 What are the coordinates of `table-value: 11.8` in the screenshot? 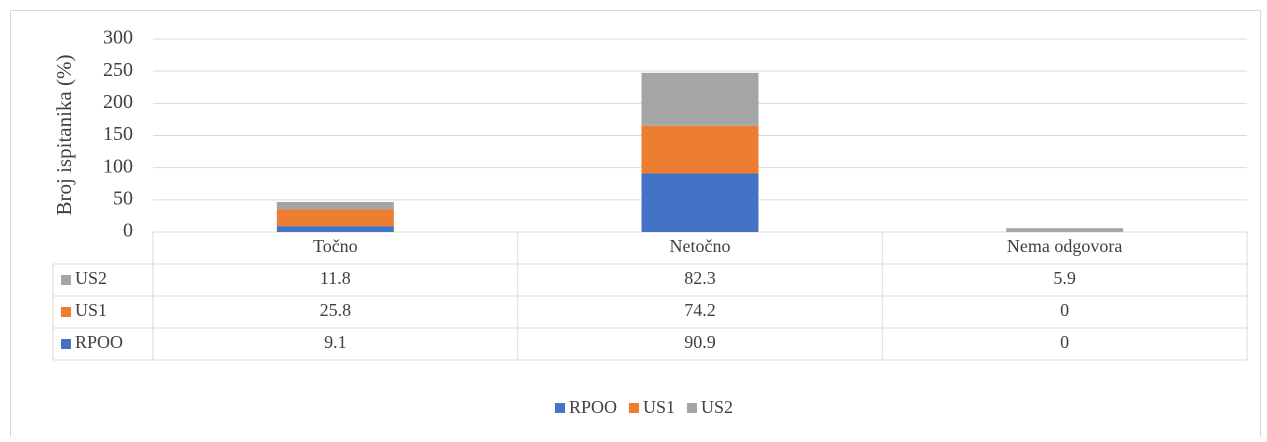 It's located at (335, 278).